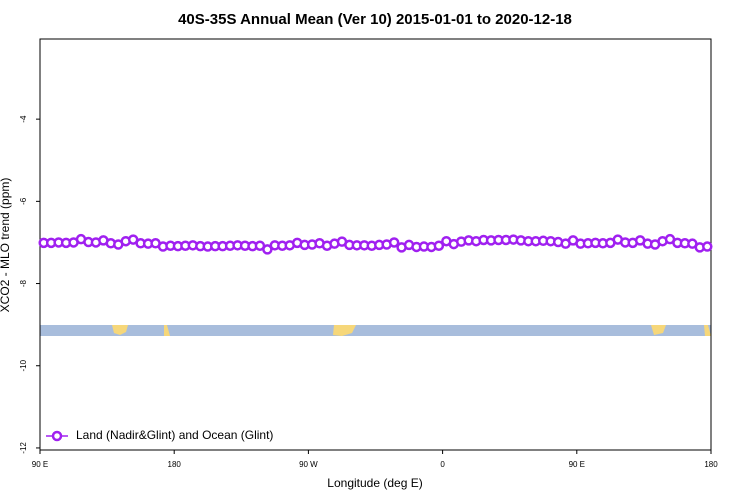  I want to click on y-tick-label: -6, so click(23, 201).